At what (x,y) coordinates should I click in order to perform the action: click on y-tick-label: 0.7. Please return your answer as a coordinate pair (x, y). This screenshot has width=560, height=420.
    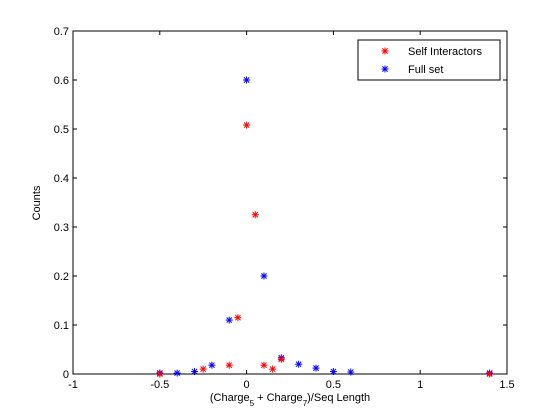
    Looking at the image, I should click on (61, 32).